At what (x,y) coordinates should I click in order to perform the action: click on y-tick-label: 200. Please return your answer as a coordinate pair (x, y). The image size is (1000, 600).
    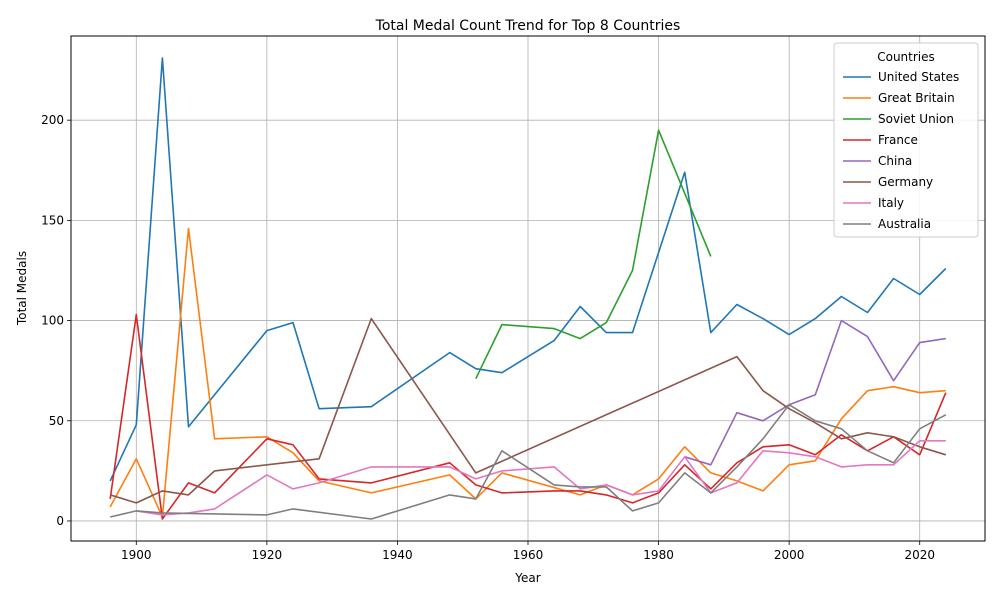
    Looking at the image, I should click on (52, 120).